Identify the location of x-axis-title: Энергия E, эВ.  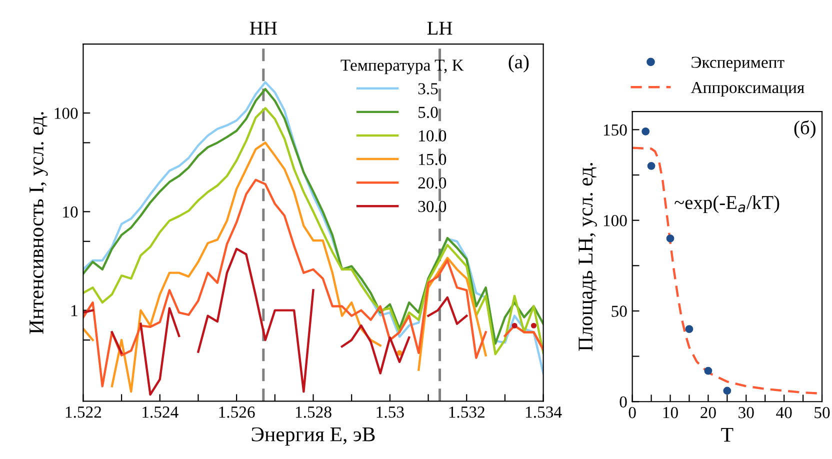
(313, 436).